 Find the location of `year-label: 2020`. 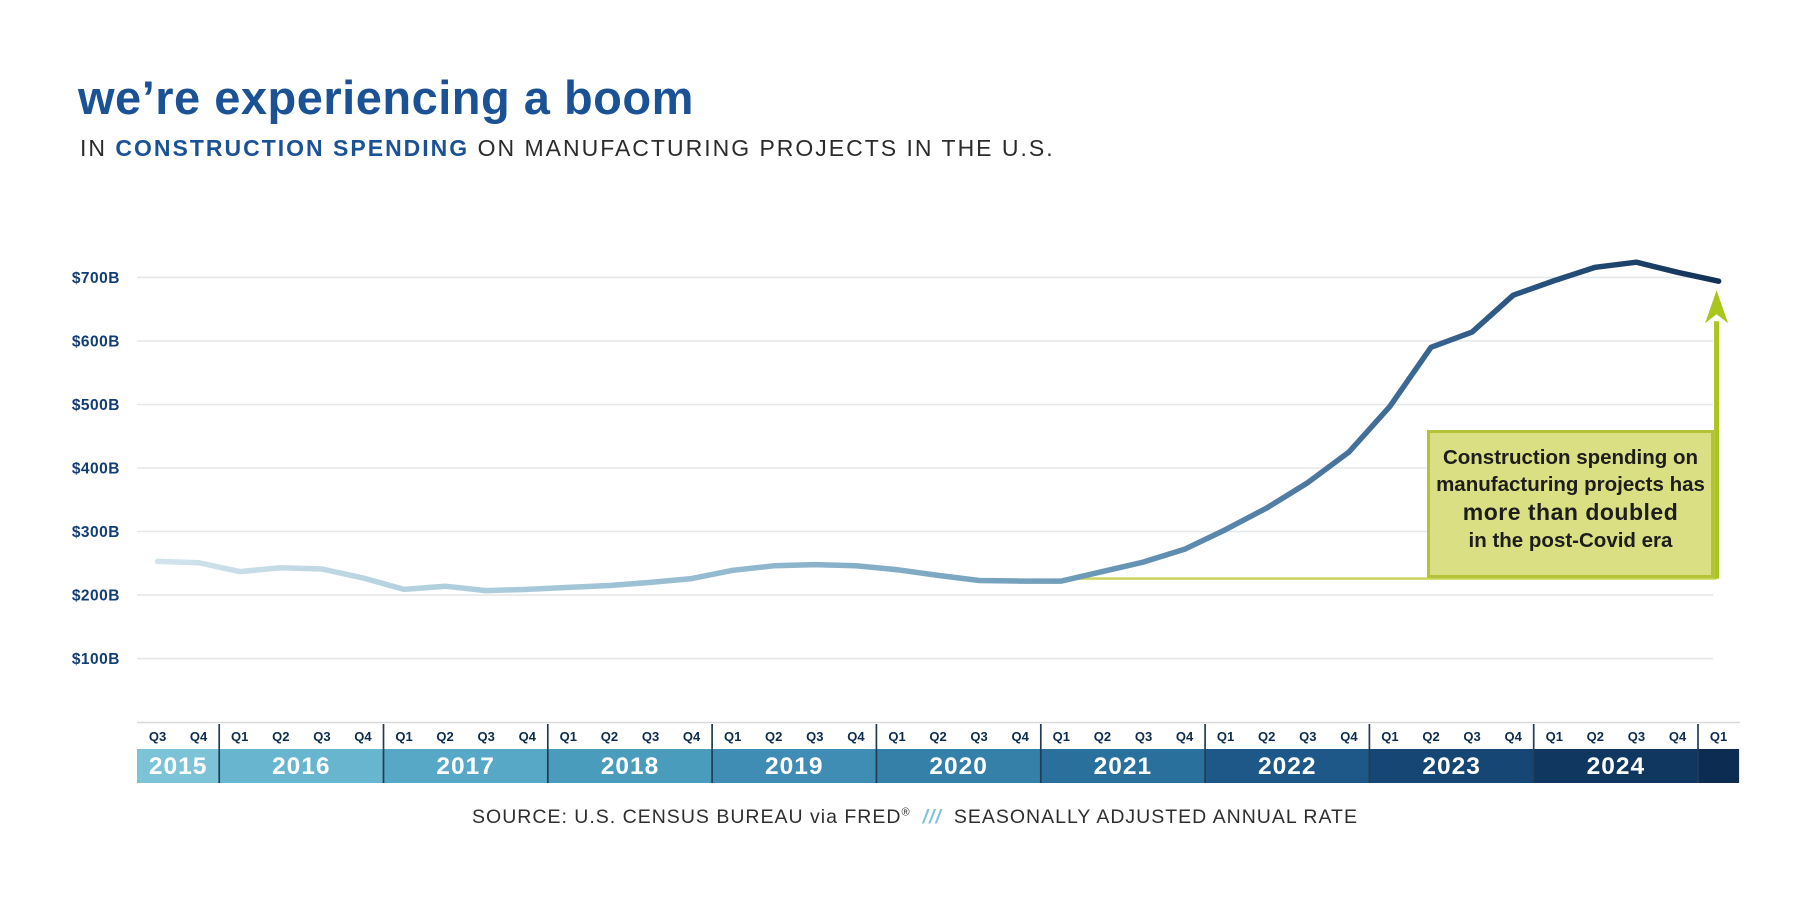

year-label: 2020 is located at coordinates (958, 766).